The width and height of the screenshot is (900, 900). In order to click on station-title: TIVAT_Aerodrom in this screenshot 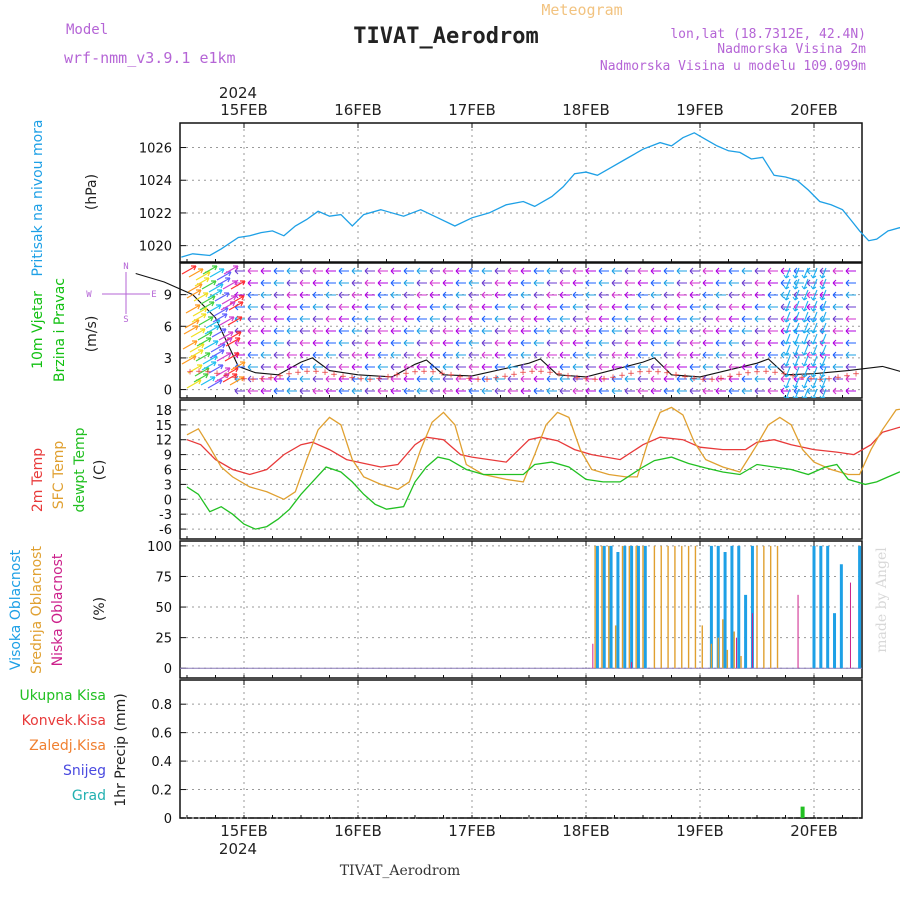, I will do `click(445, 36)`.